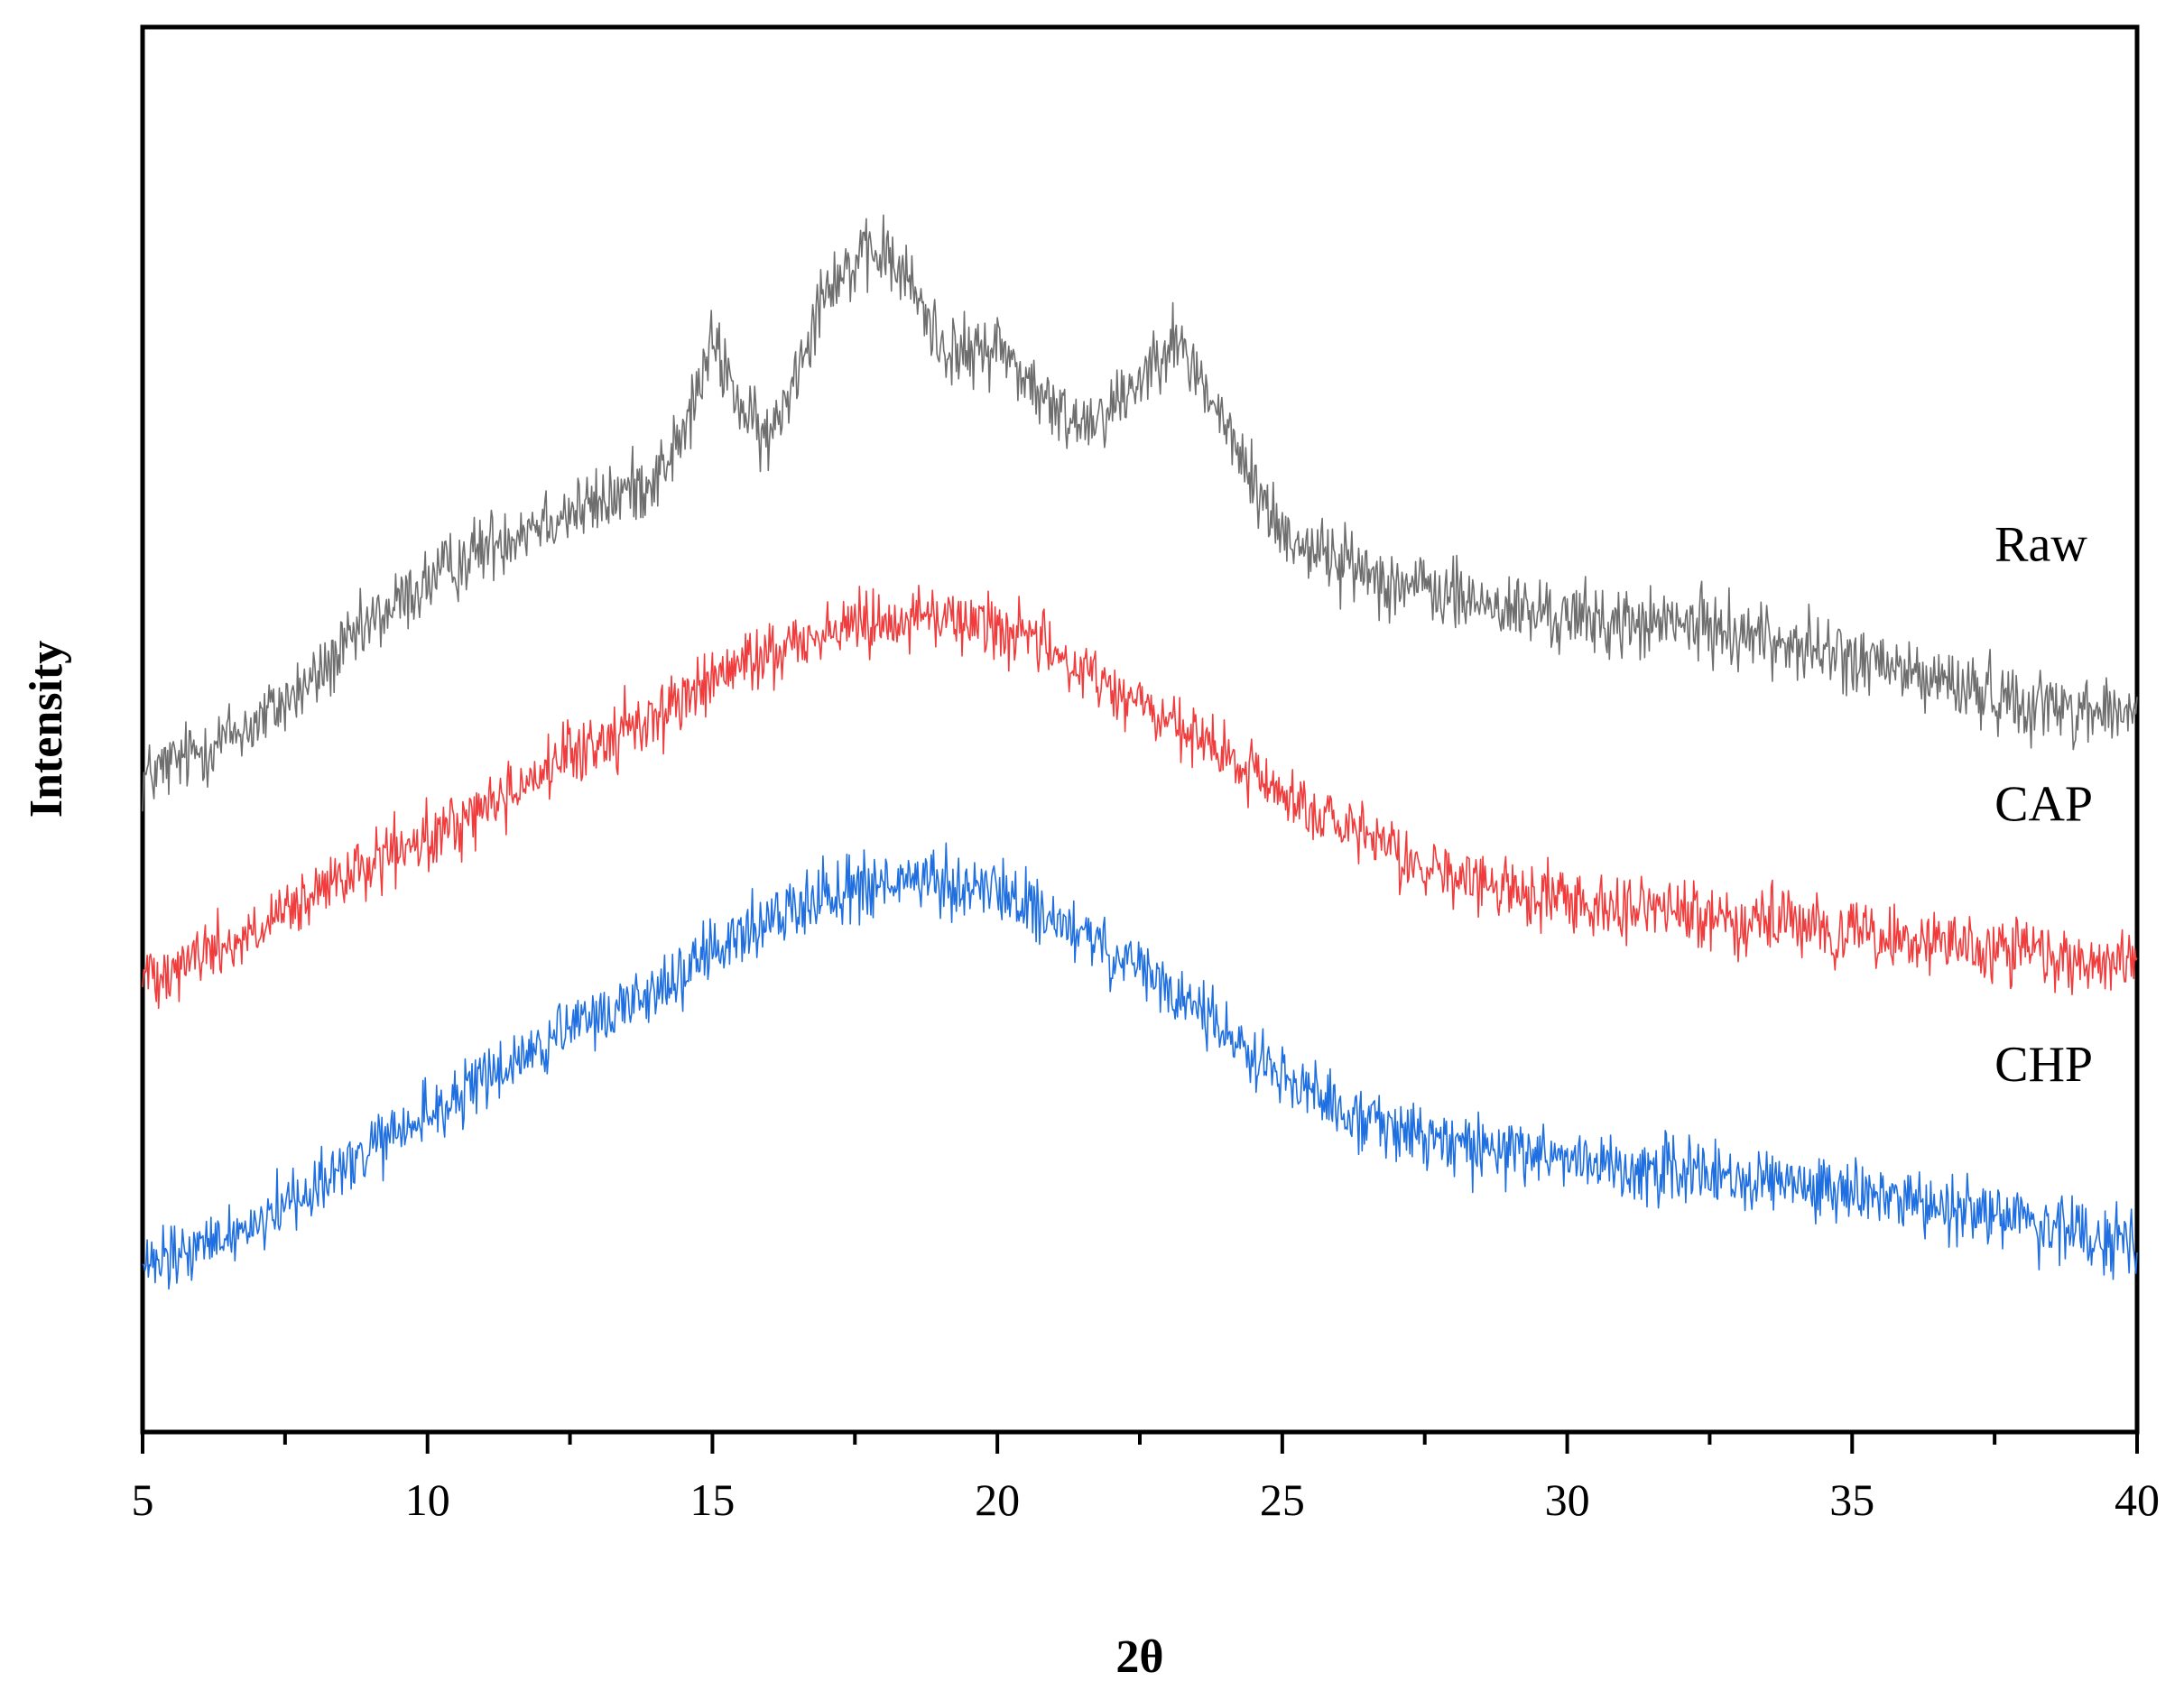  Describe the element at coordinates (1146, 1499) in the screenshot. I see `x-axis-tick-labels: 5 10 15 20 25 30 35 40` at that location.